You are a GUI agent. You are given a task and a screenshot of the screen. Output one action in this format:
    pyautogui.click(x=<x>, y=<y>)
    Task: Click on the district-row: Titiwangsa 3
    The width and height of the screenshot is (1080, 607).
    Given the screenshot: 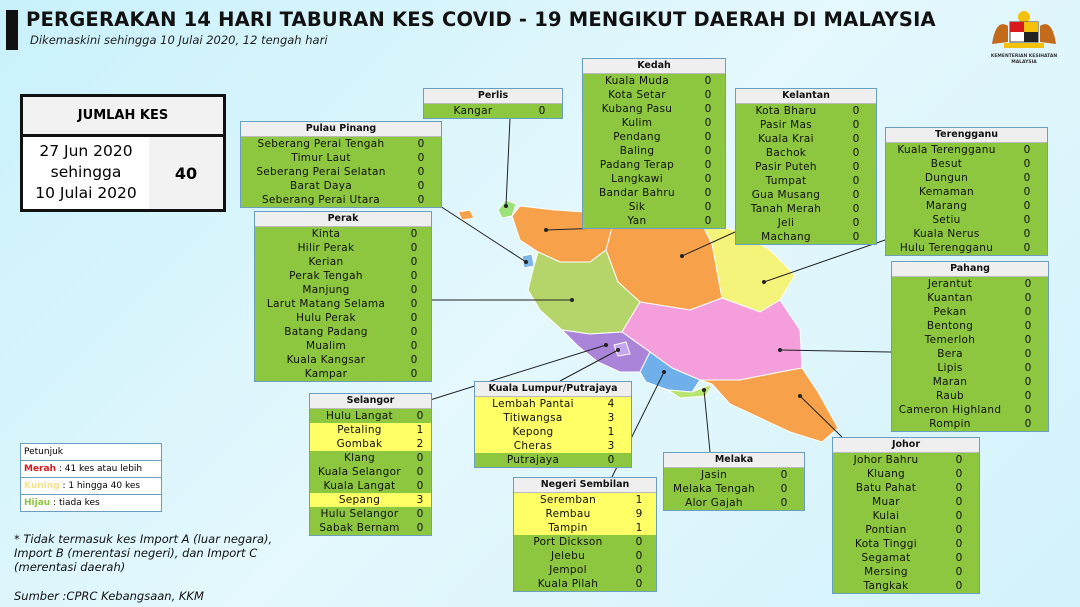 What is the action you would take?
    pyautogui.click(x=553, y=418)
    